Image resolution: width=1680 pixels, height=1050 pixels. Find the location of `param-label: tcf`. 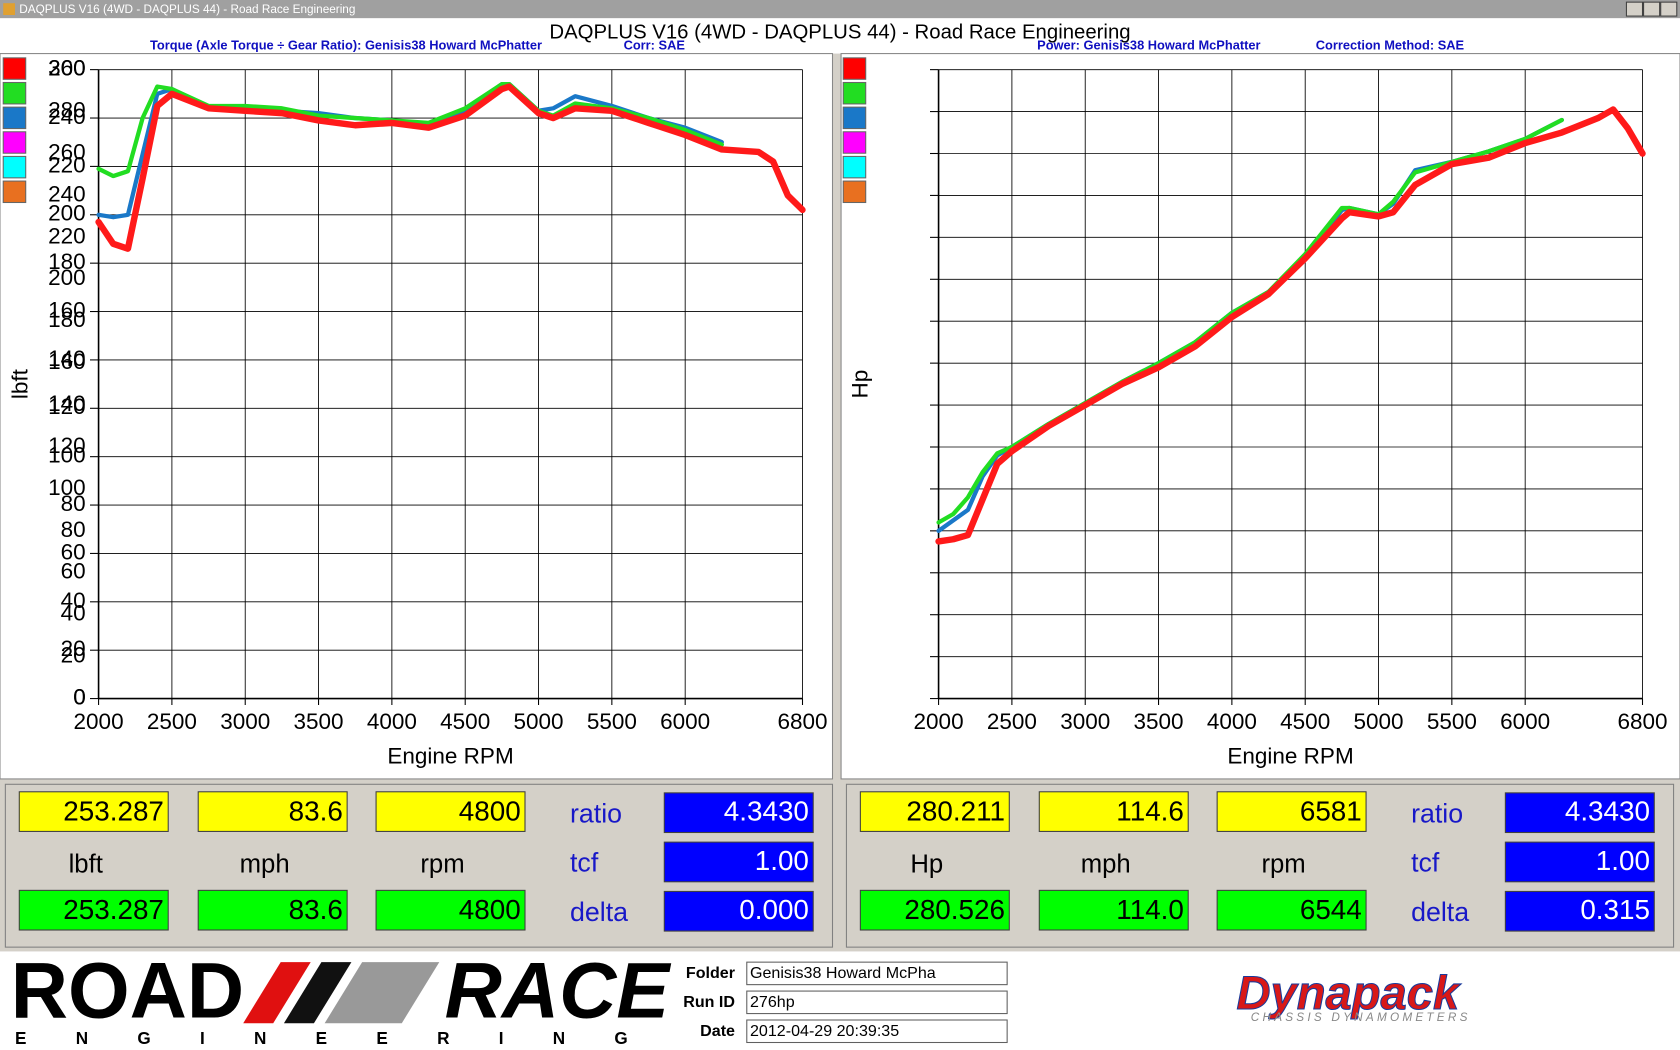

param-label: tcf is located at coordinates (584, 863).